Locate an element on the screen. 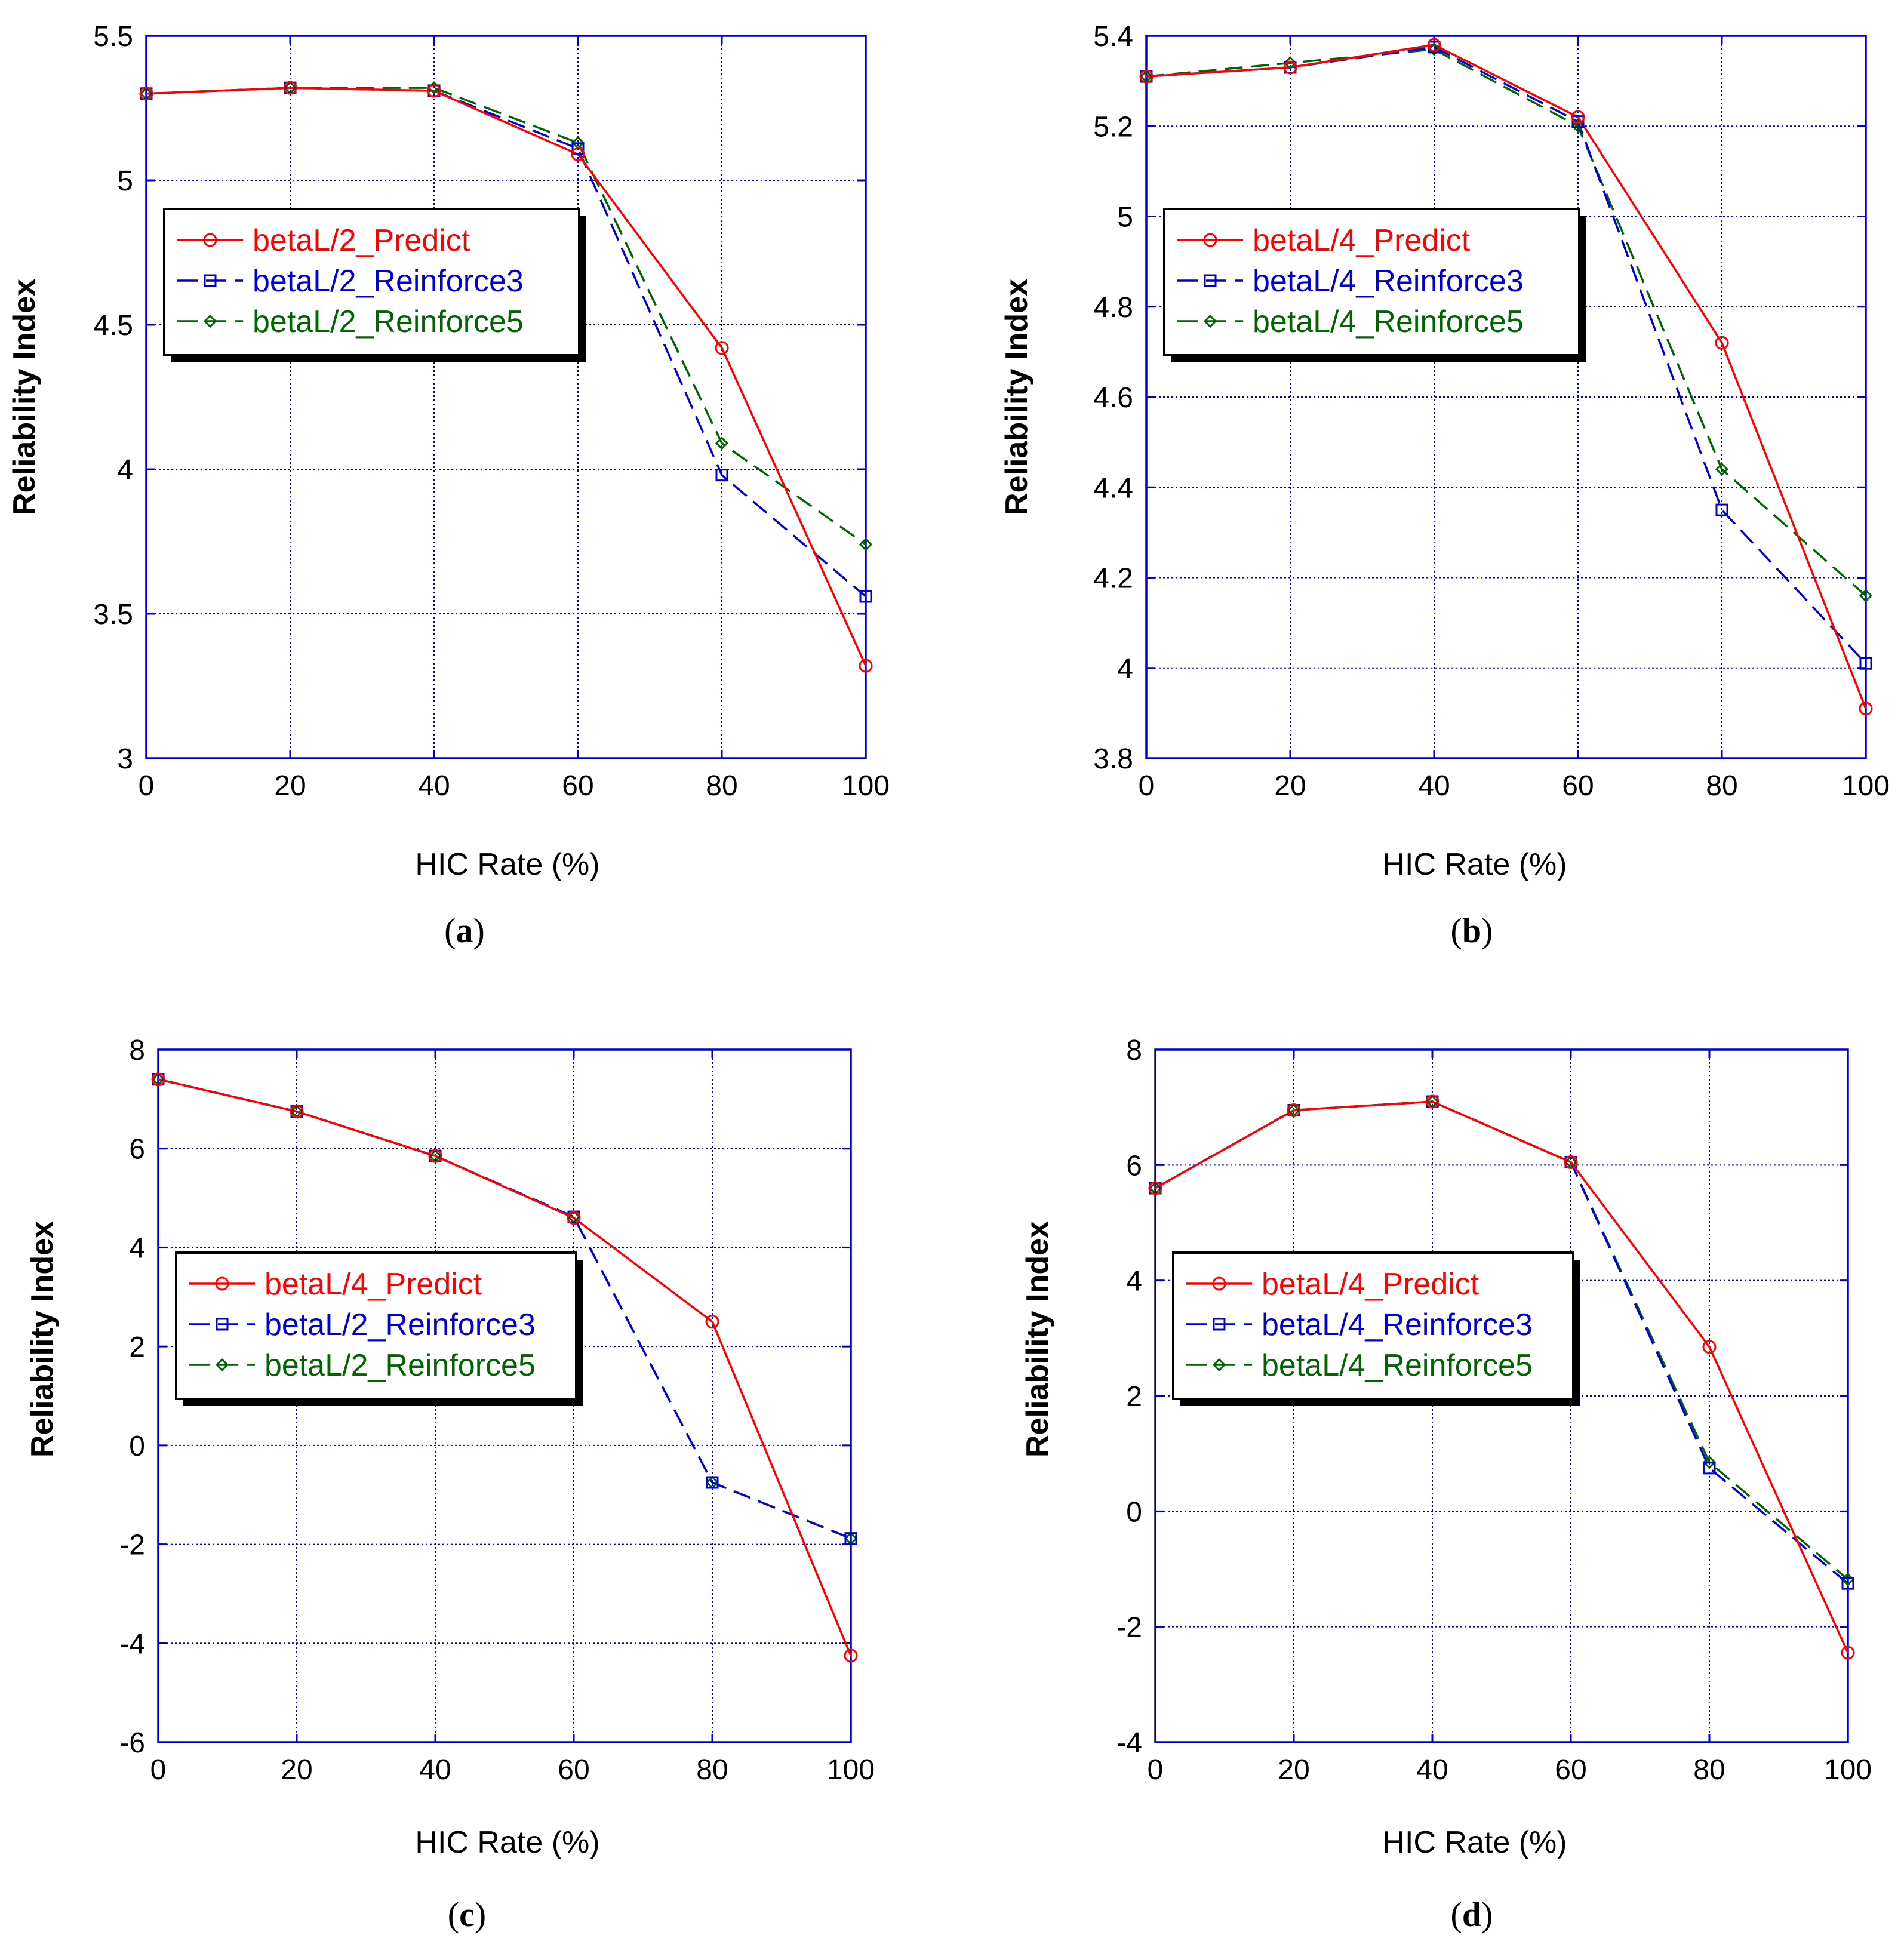 The height and width of the screenshot is (1944, 1904). caption-letter-d: d is located at coordinates (1471, 1914).